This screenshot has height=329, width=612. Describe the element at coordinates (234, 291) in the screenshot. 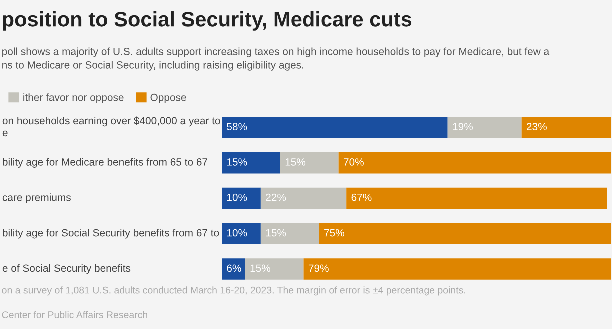

I see `annotation: on a survey of 1,081 U.S. adults conducted March 16-20, 2023. The margin of error is ±4 percentage points.` at that location.